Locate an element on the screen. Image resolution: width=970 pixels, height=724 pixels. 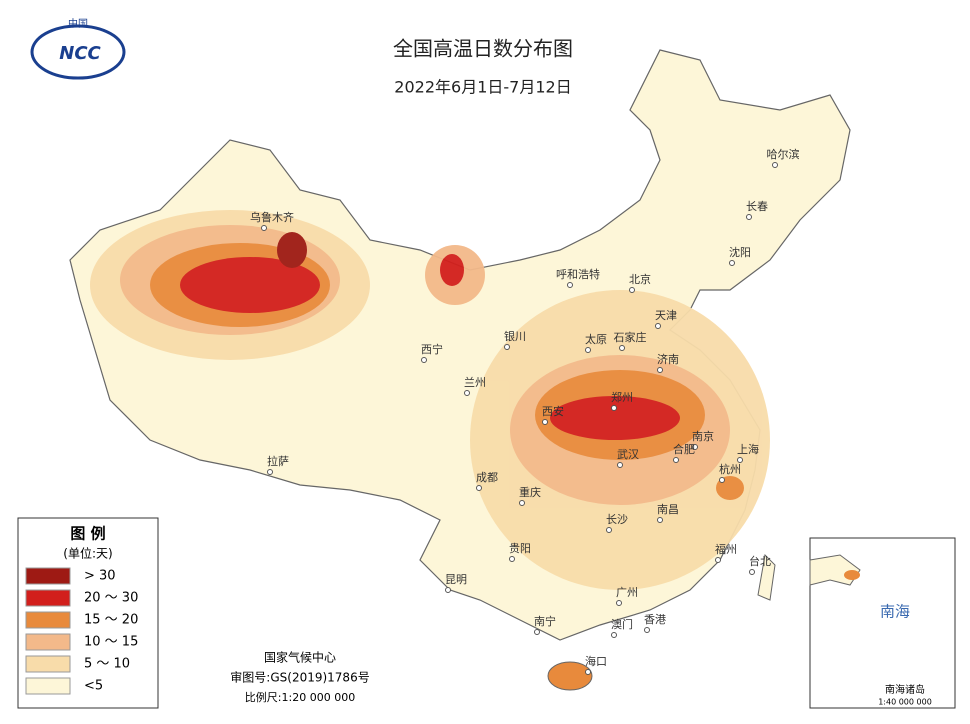
taiwan is located at coordinates (766, 577).